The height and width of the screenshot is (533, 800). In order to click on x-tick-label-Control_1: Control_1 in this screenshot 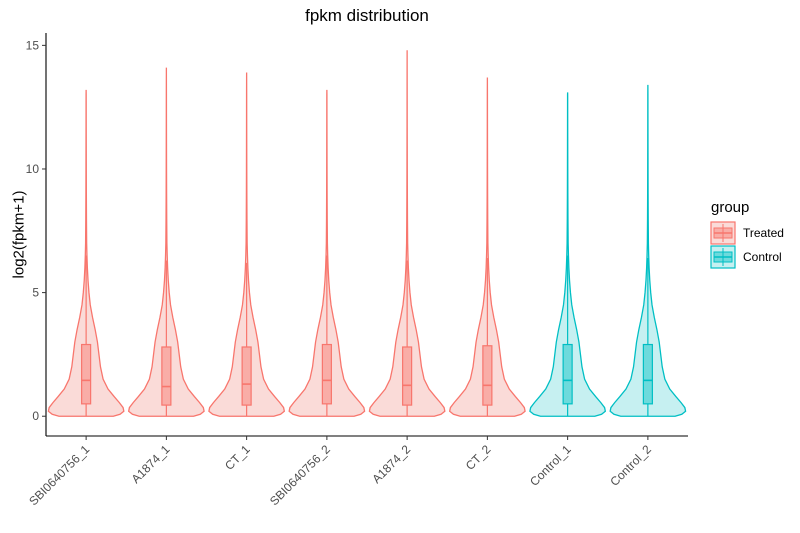, I will do `click(550, 465)`.